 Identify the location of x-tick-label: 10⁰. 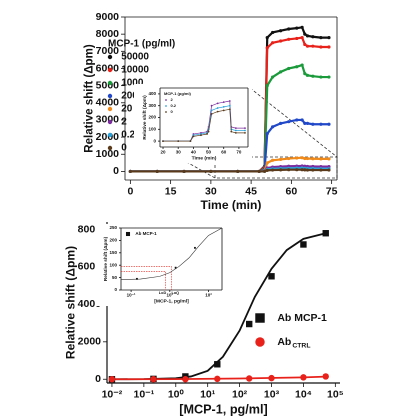
(176, 395).